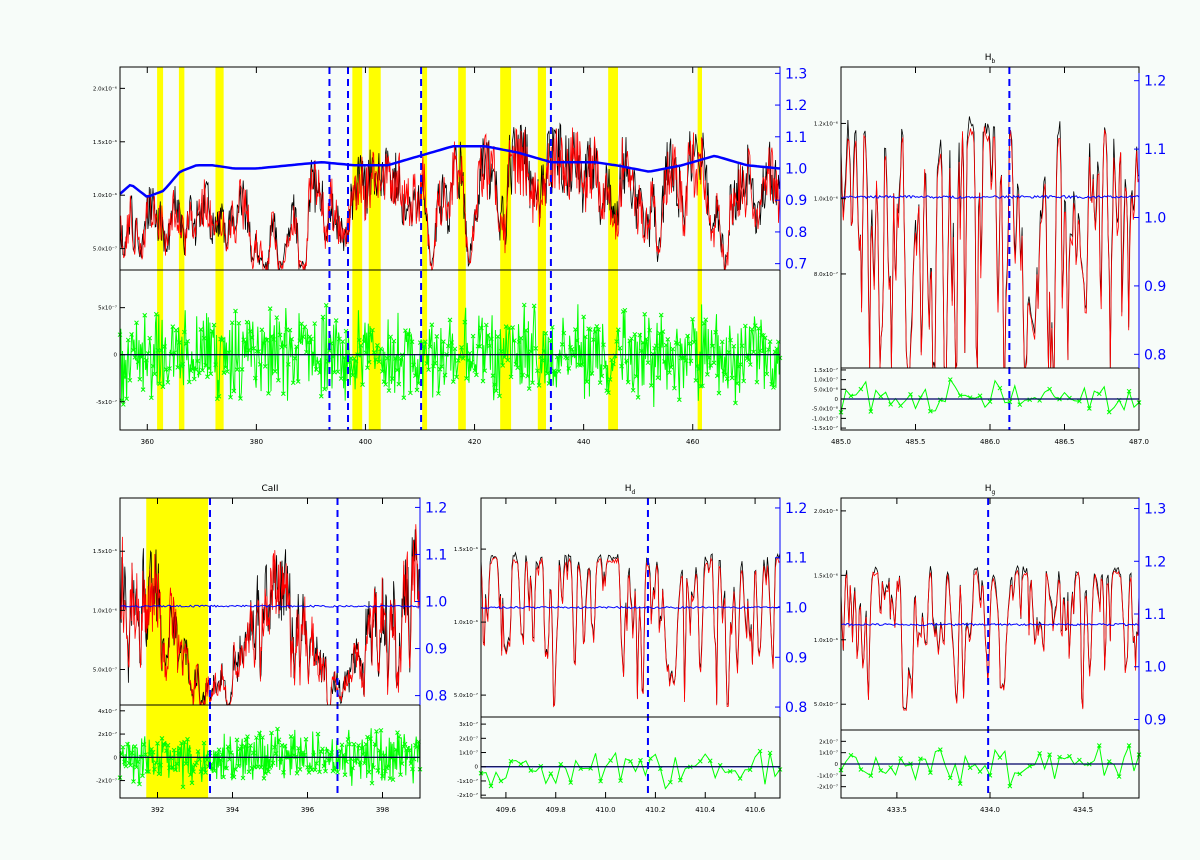 The height and width of the screenshot is (860, 1200). What do you see at coordinates (107, 308) in the screenshot?
I see `residual-tick-label: 5x10⁻⁷` at bounding box center [107, 308].